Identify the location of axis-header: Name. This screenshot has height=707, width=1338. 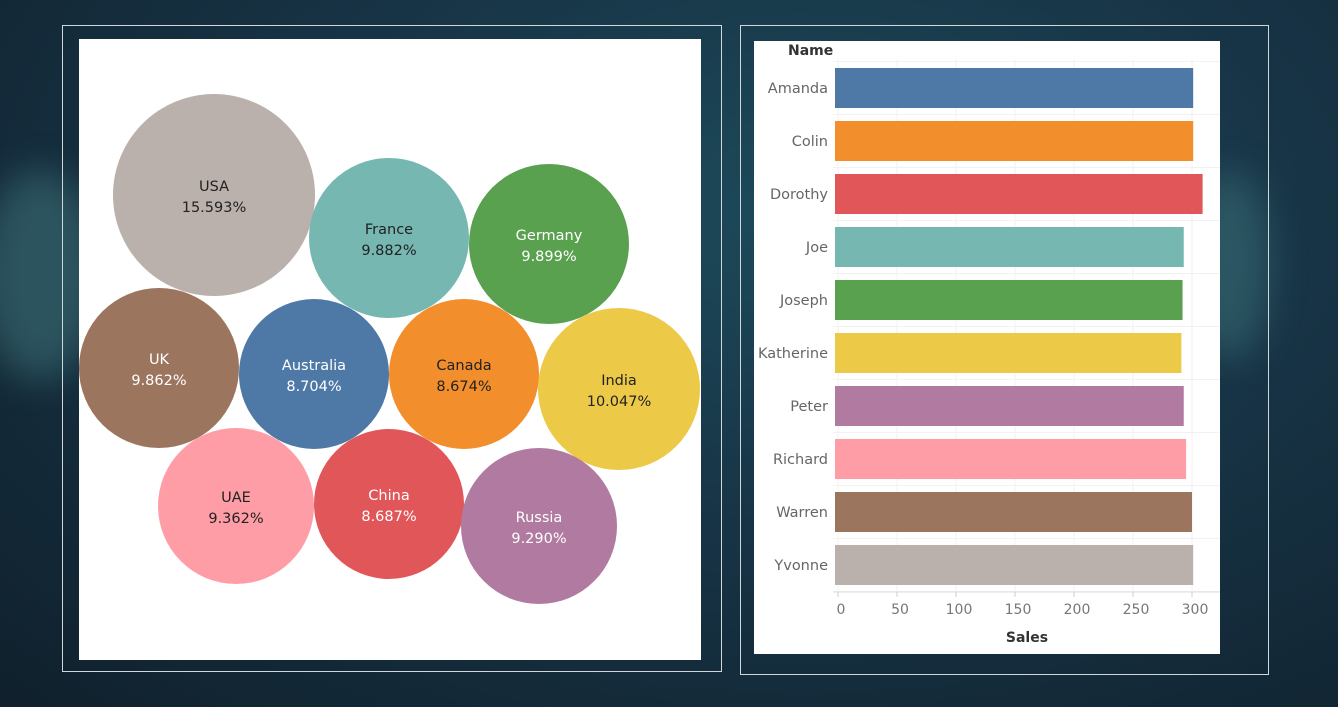
(810, 51).